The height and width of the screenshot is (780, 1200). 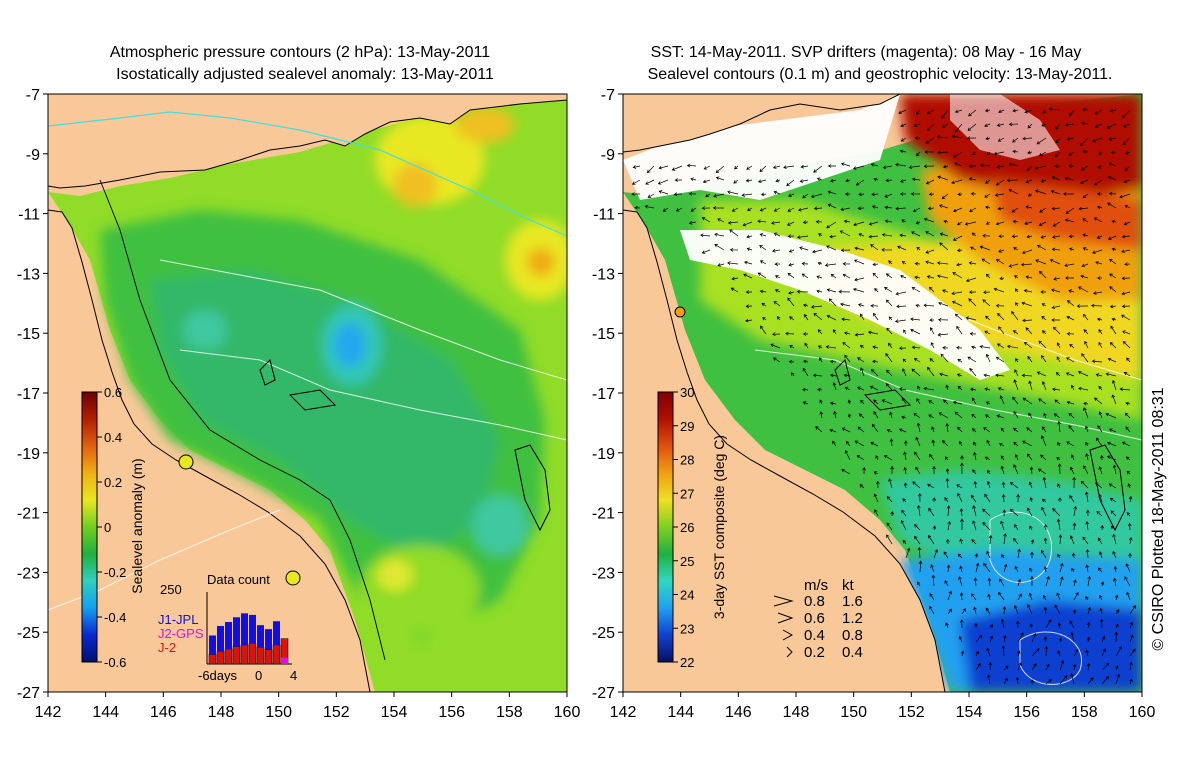 What do you see at coordinates (28, 274) in the screenshot?
I see `left-y-label-3: -13` at bounding box center [28, 274].